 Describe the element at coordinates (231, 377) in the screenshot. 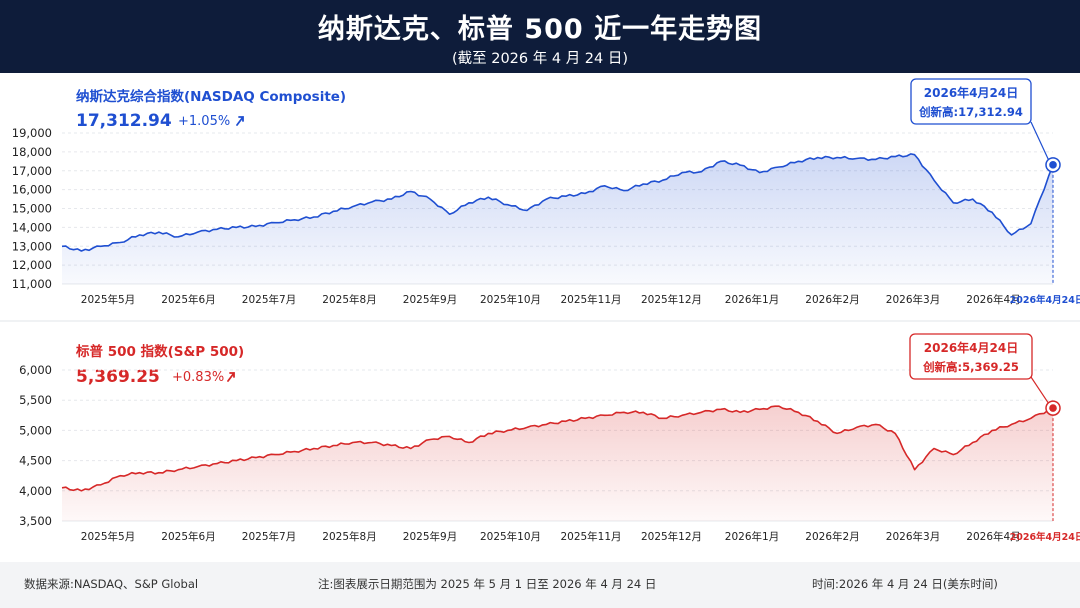

I see `arrow-up-icon` at that location.